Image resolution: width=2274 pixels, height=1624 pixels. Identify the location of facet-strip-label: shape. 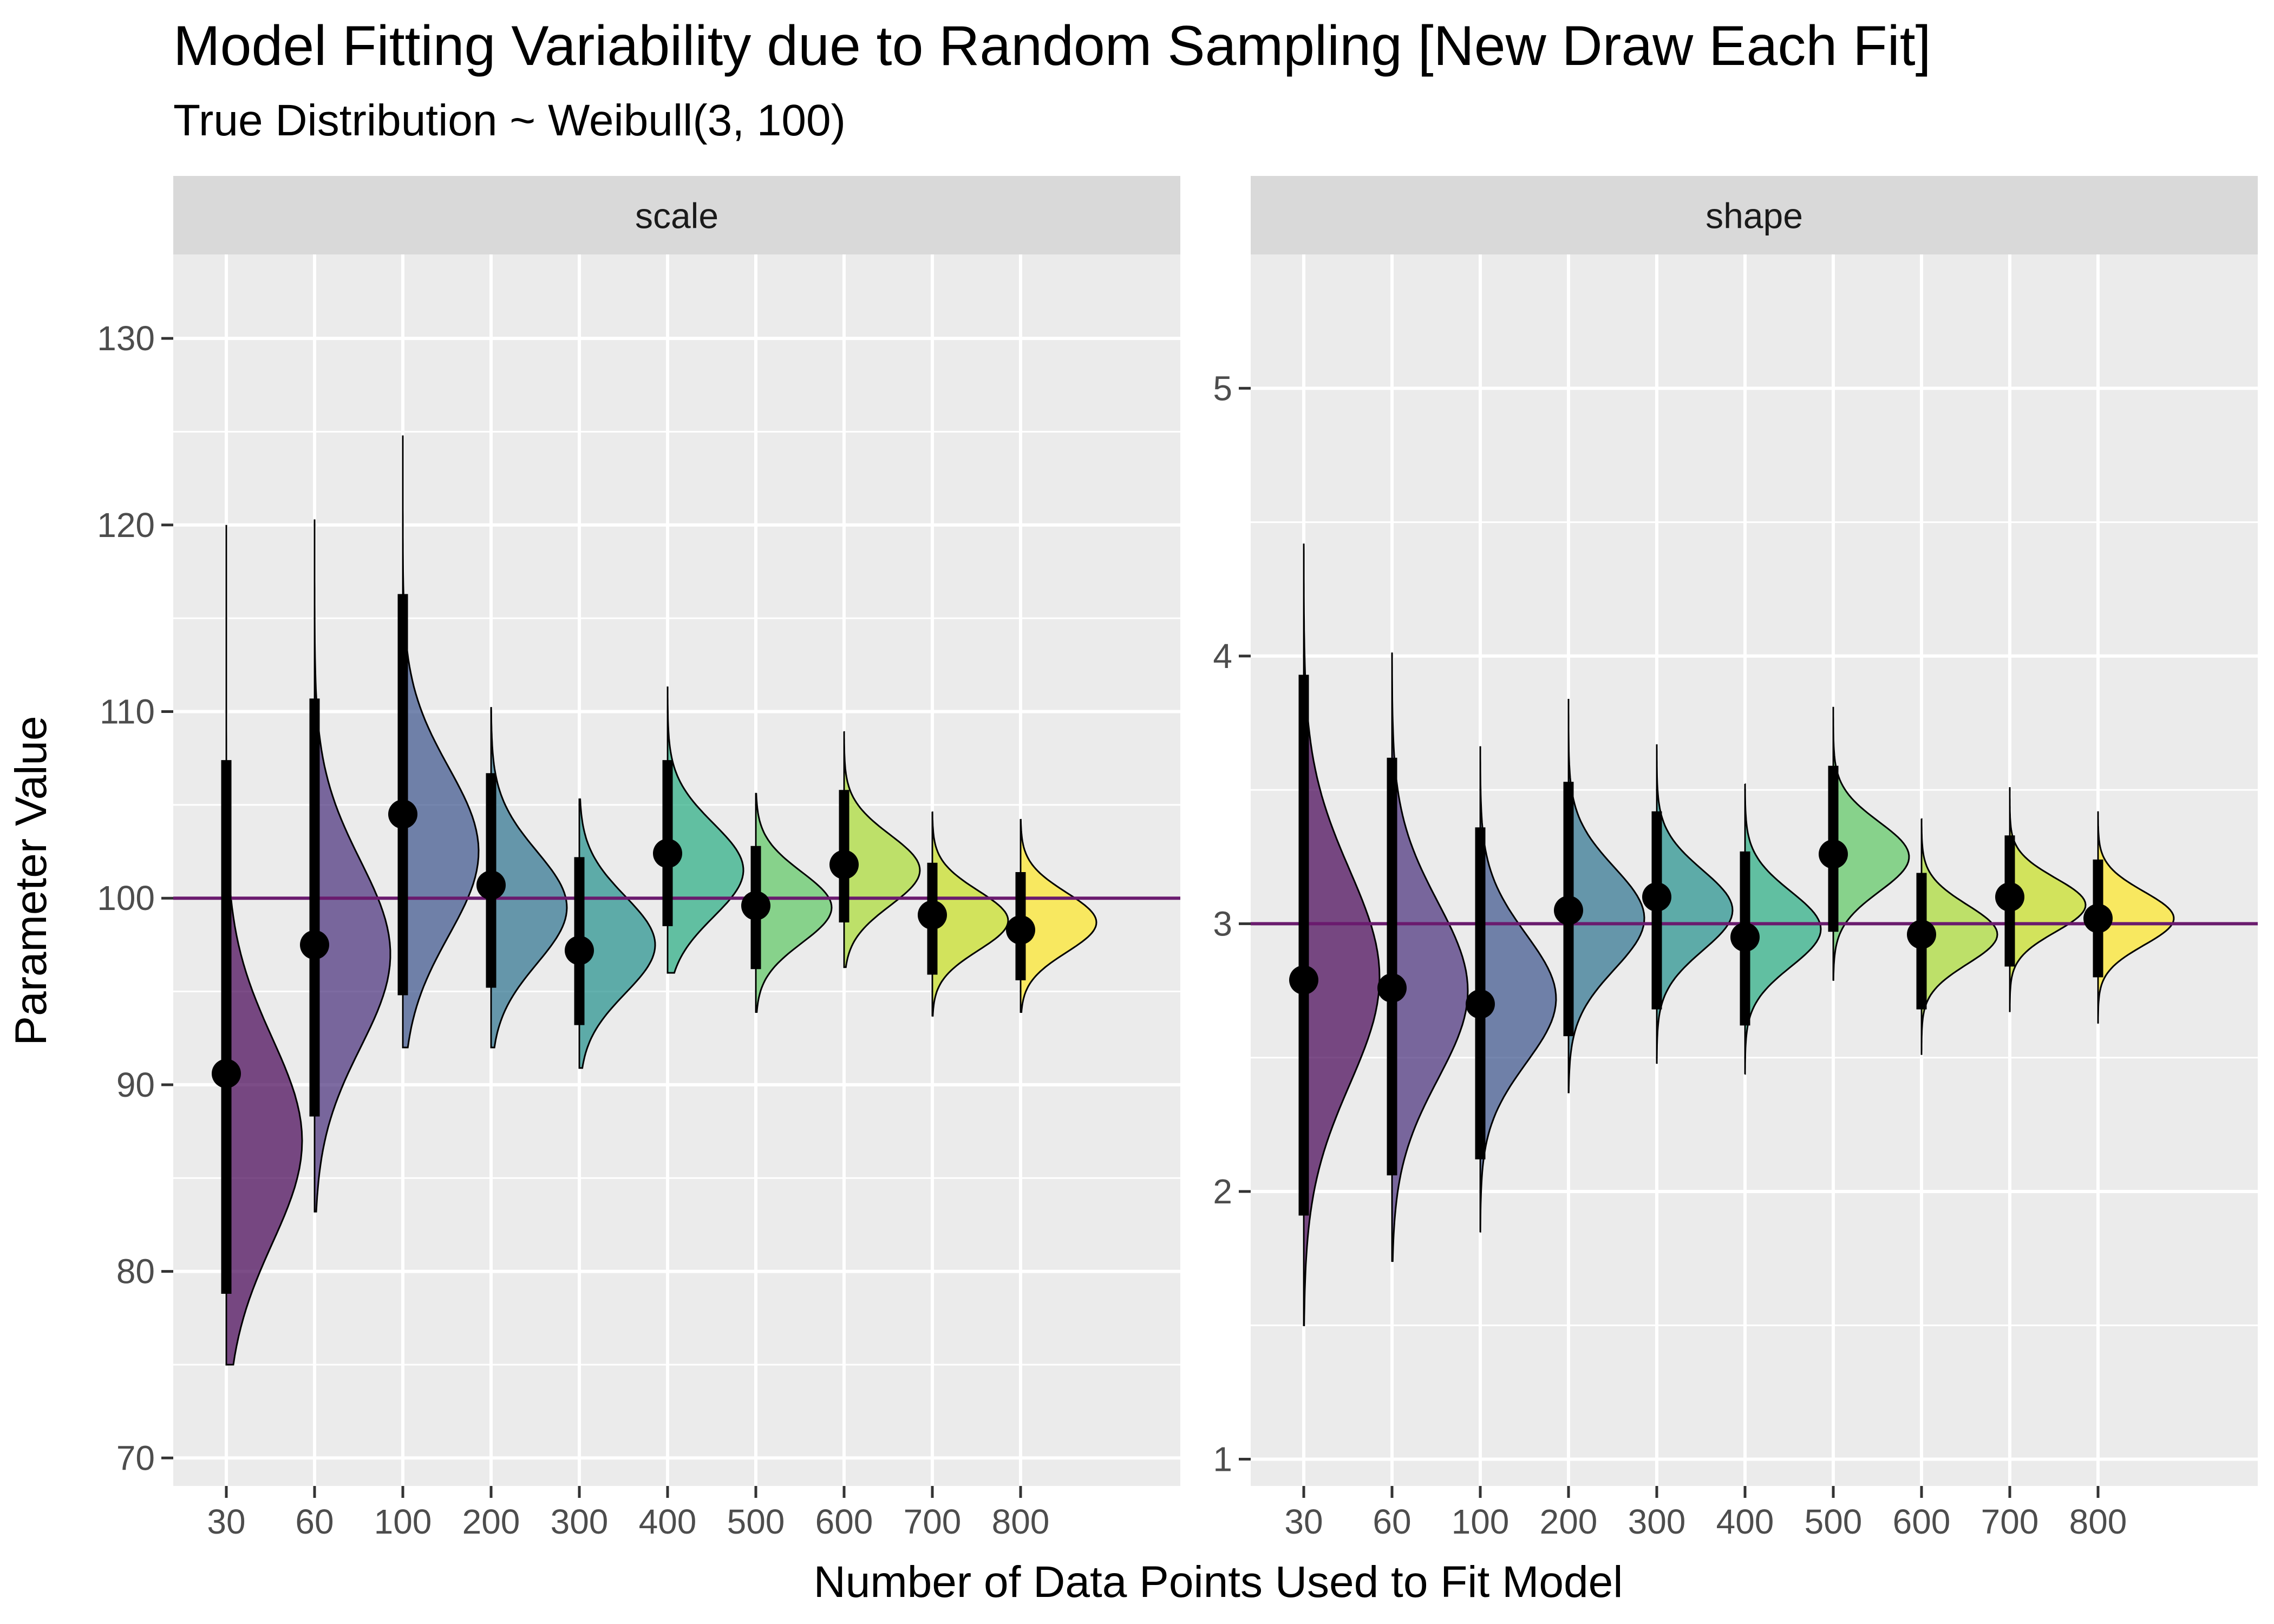
(1755, 216).